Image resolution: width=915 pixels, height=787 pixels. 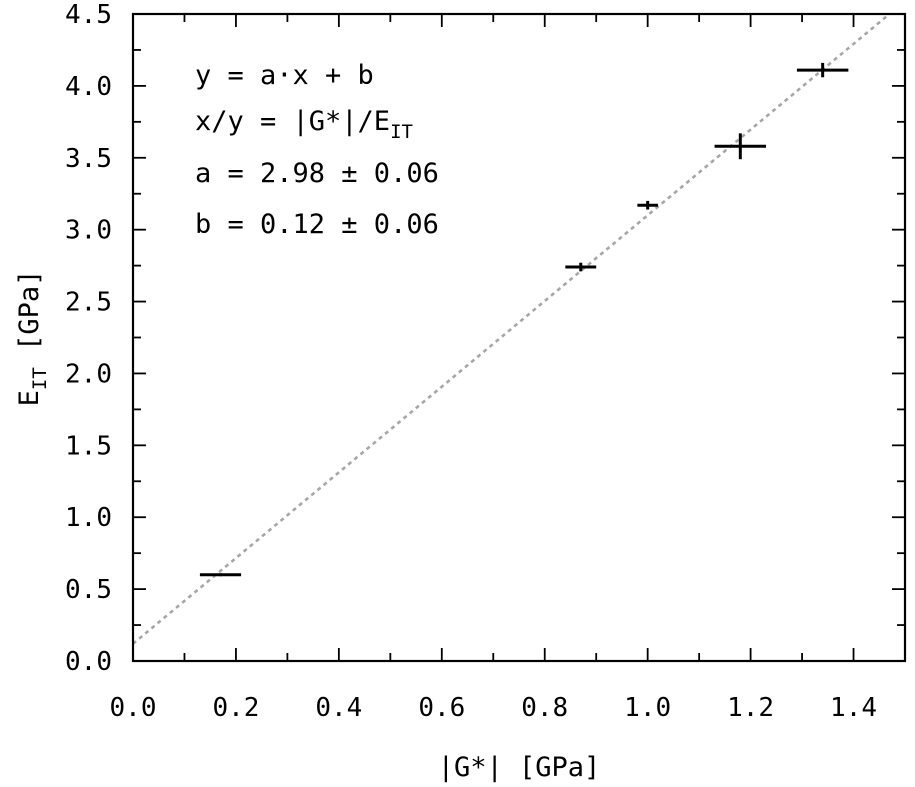 I want to click on annotation-ratio: x/y = |G*|/EIT, so click(x=304, y=124).